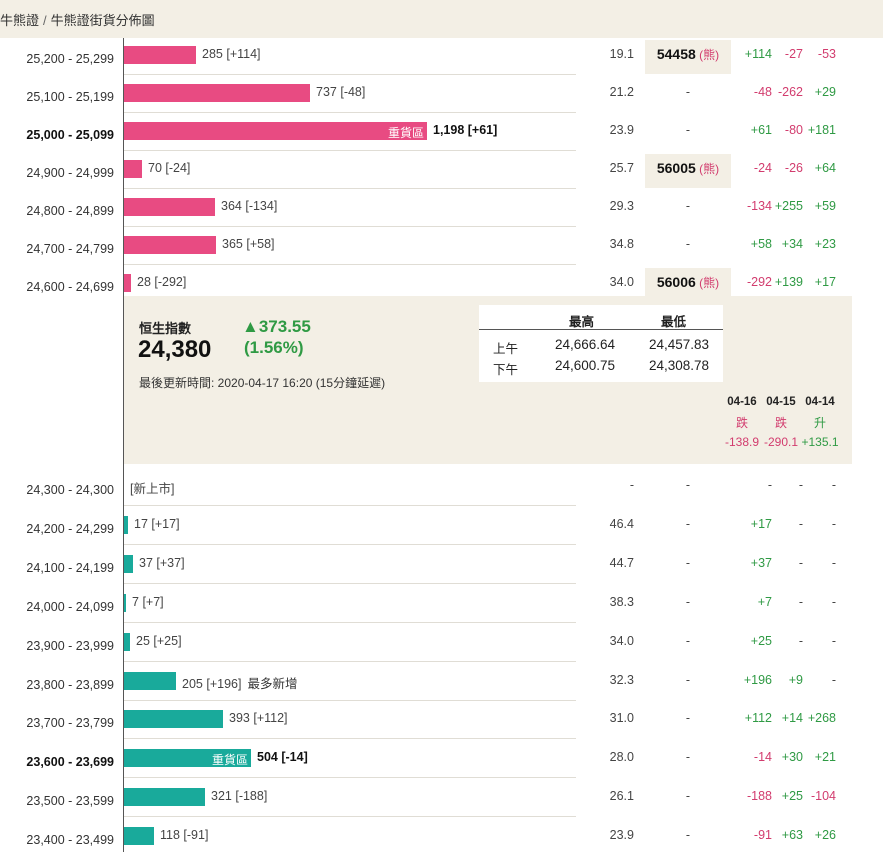 The width and height of the screenshot is (883, 852). I want to click on count-delta: [+7], so click(153, 601).